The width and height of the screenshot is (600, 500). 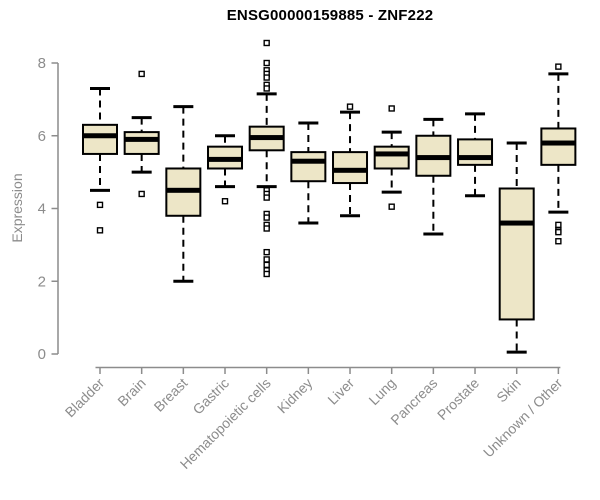 What do you see at coordinates (42, 281) in the screenshot?
I see `y-tick-label: 2` at bounding box center [42, 281].